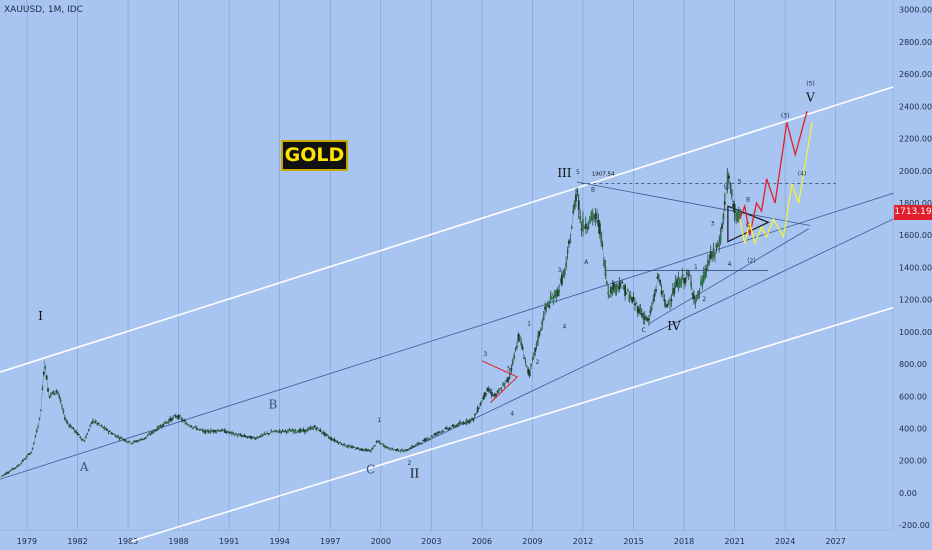 The width and height of the screenshot is (932, 550). What do you see at coordinates (529, 323) in the screenshot?
I see `wave-label: 1` at bounding box center [529, 323].